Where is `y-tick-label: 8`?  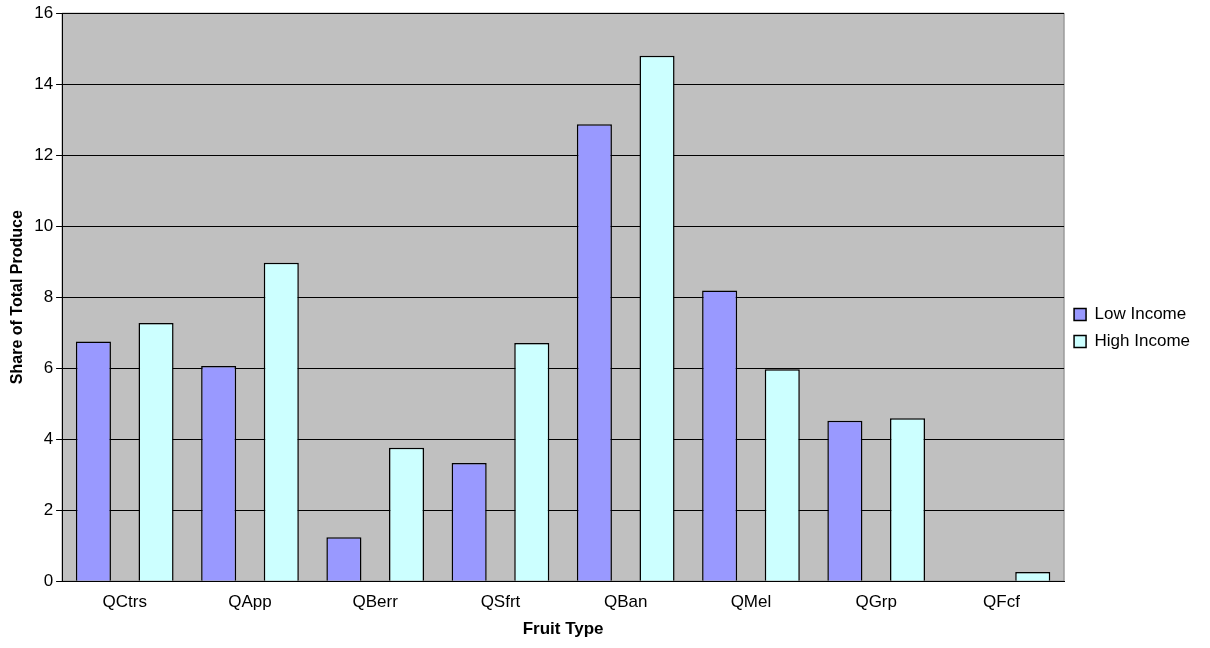 y-tick-label: 8 is located at coordinates (48, 296).